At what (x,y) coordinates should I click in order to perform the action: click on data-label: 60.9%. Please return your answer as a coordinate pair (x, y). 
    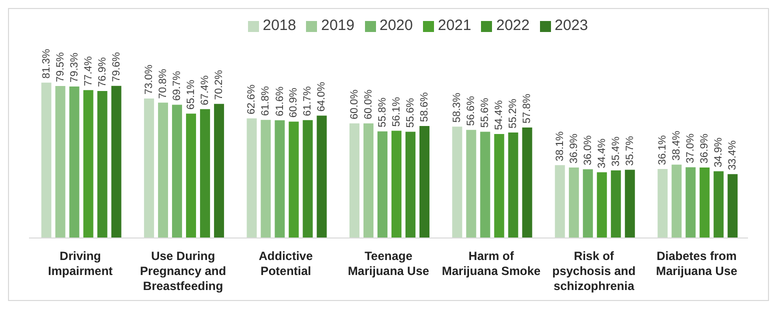
    Looking at the image, I should click on (294, 103).